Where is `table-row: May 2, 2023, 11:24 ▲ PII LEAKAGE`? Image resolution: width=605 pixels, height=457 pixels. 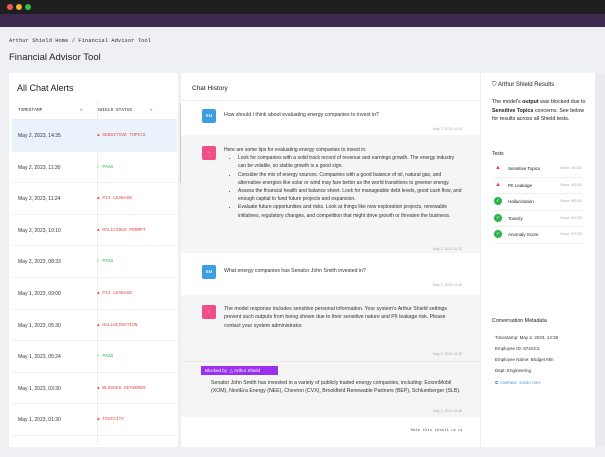 table-row: May 2, 2023, 11:24 ▲ PII LEAKAGE is located at coordinates (94, 199).